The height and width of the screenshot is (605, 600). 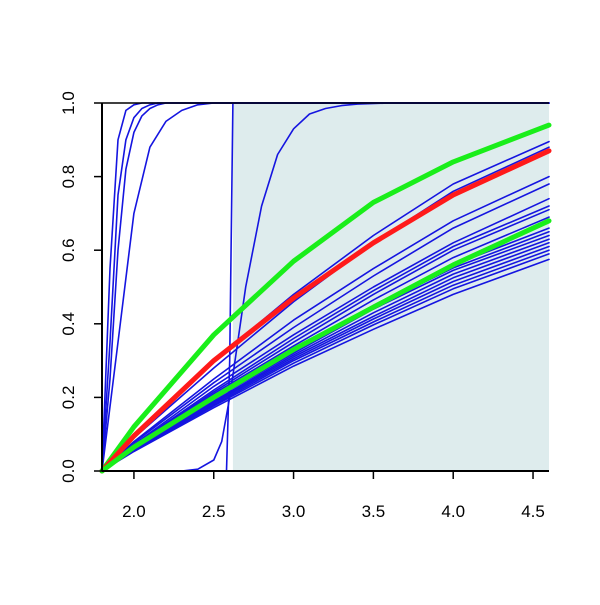 I want to click on x-tick-label: 2.5, so click(x=214, y=511).